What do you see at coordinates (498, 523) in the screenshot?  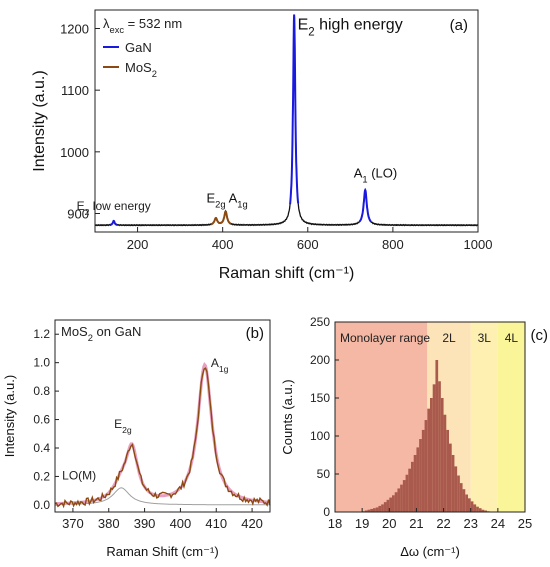 I see `x-tick-label: 24` at bounding box center [498, 523].